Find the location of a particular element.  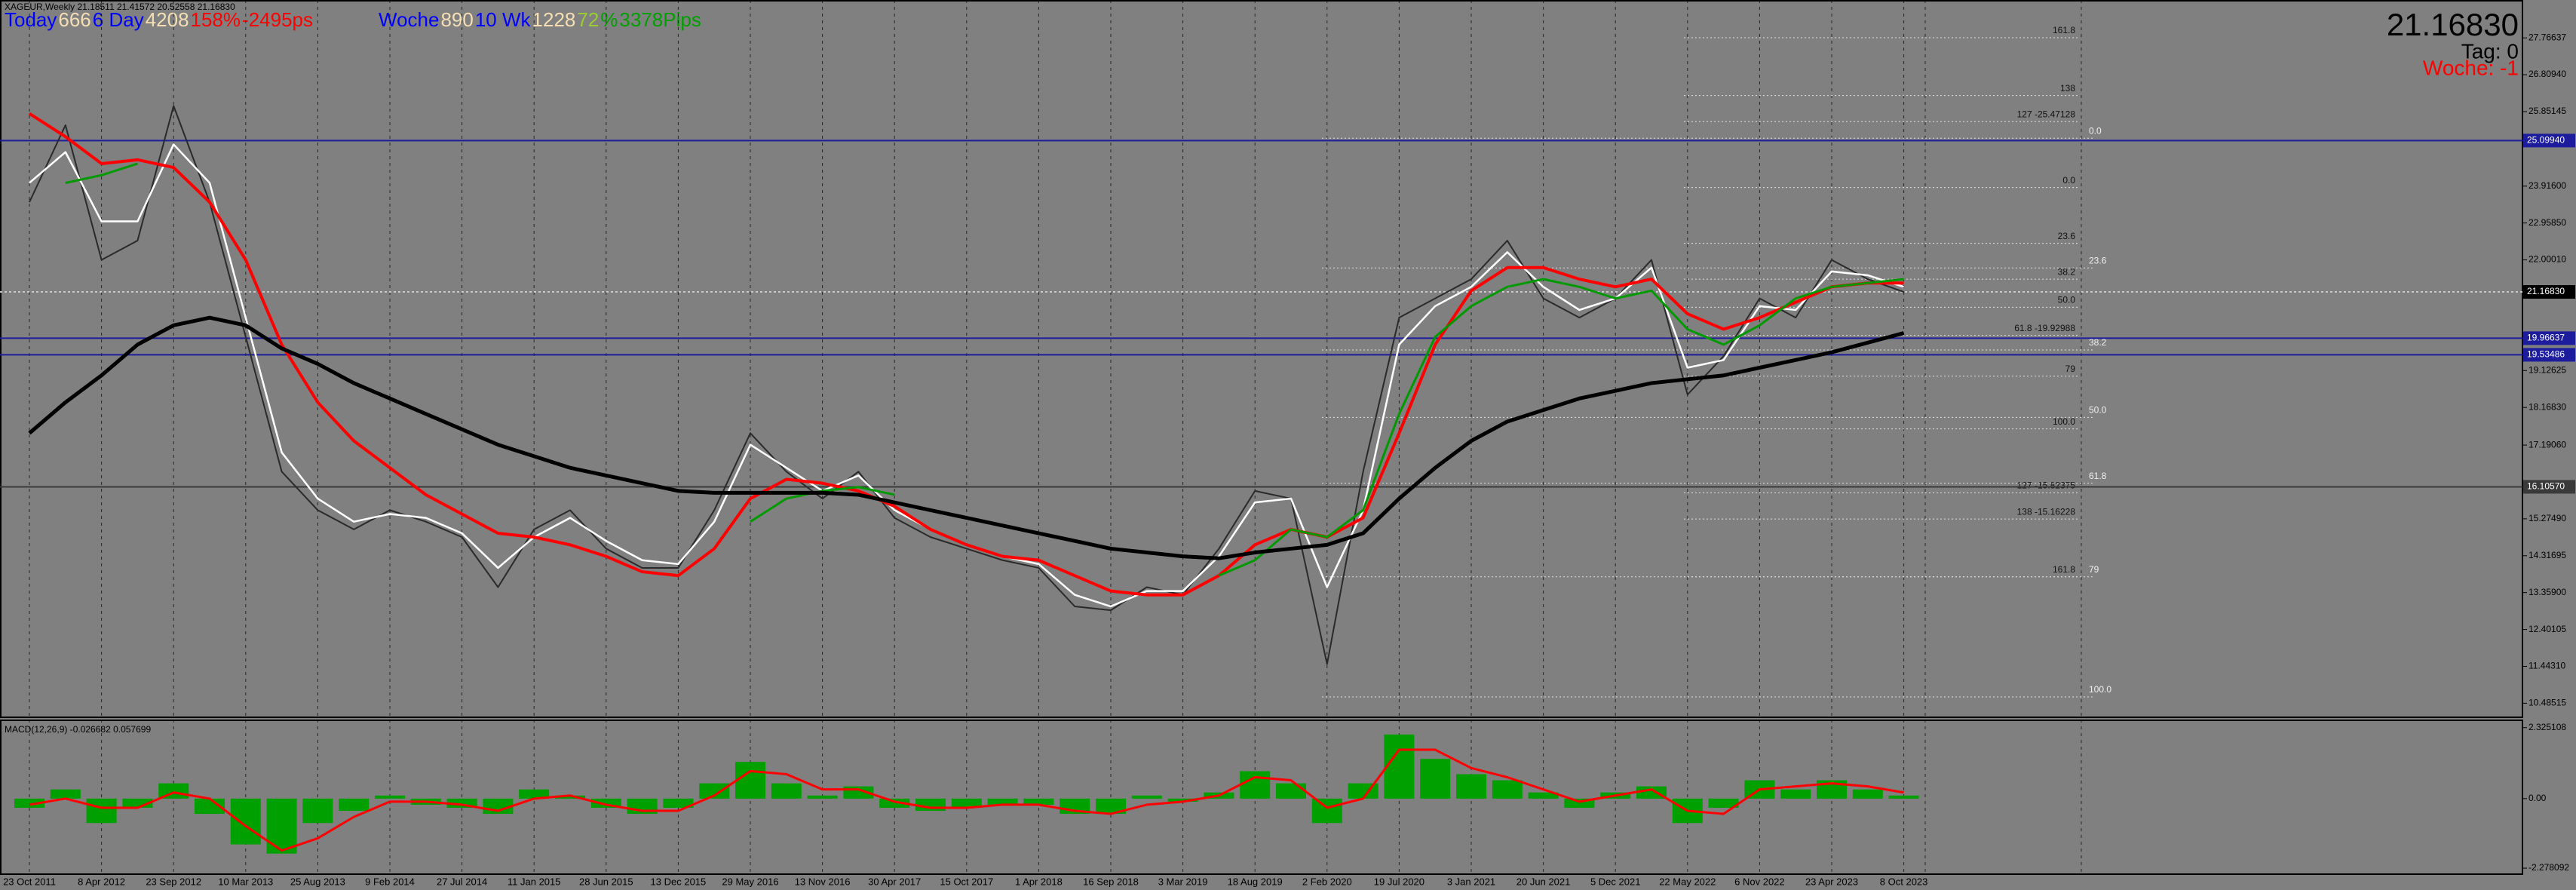

y-tick-label: -2.278092 is located at coordinates (2548, 867).